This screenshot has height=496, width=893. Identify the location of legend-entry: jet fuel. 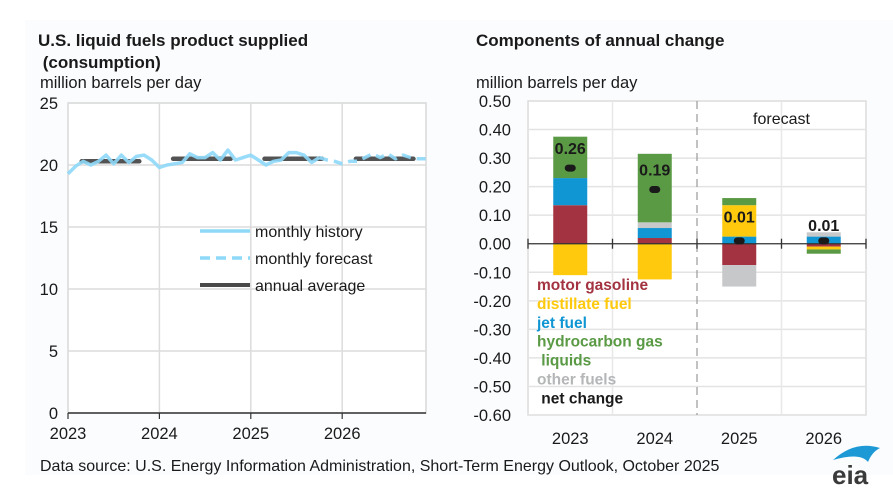
(561, 323).